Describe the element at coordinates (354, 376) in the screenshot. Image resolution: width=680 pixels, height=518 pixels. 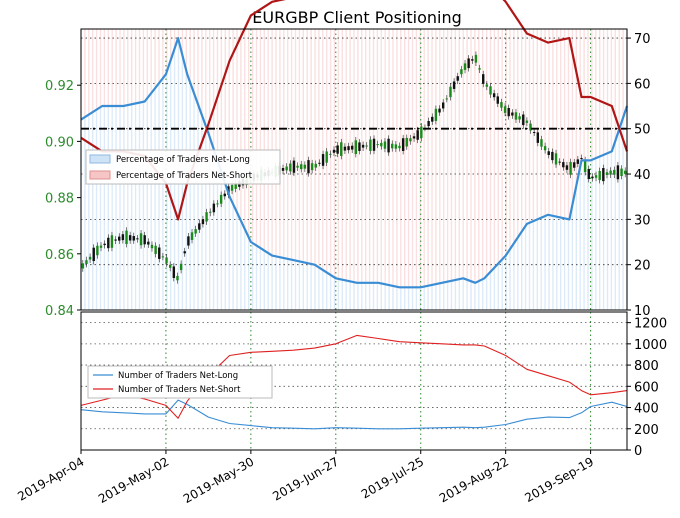
I see `count-net-short-line` at that location.